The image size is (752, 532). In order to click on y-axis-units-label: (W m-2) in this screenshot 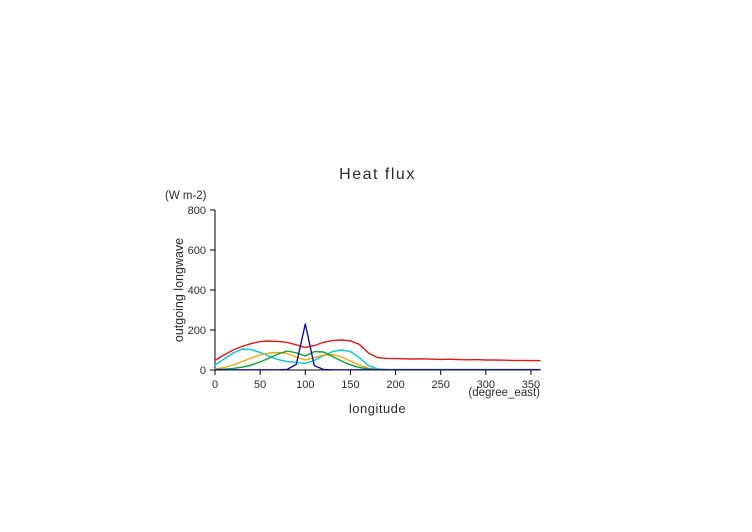, I will do `click(186, 196)`.